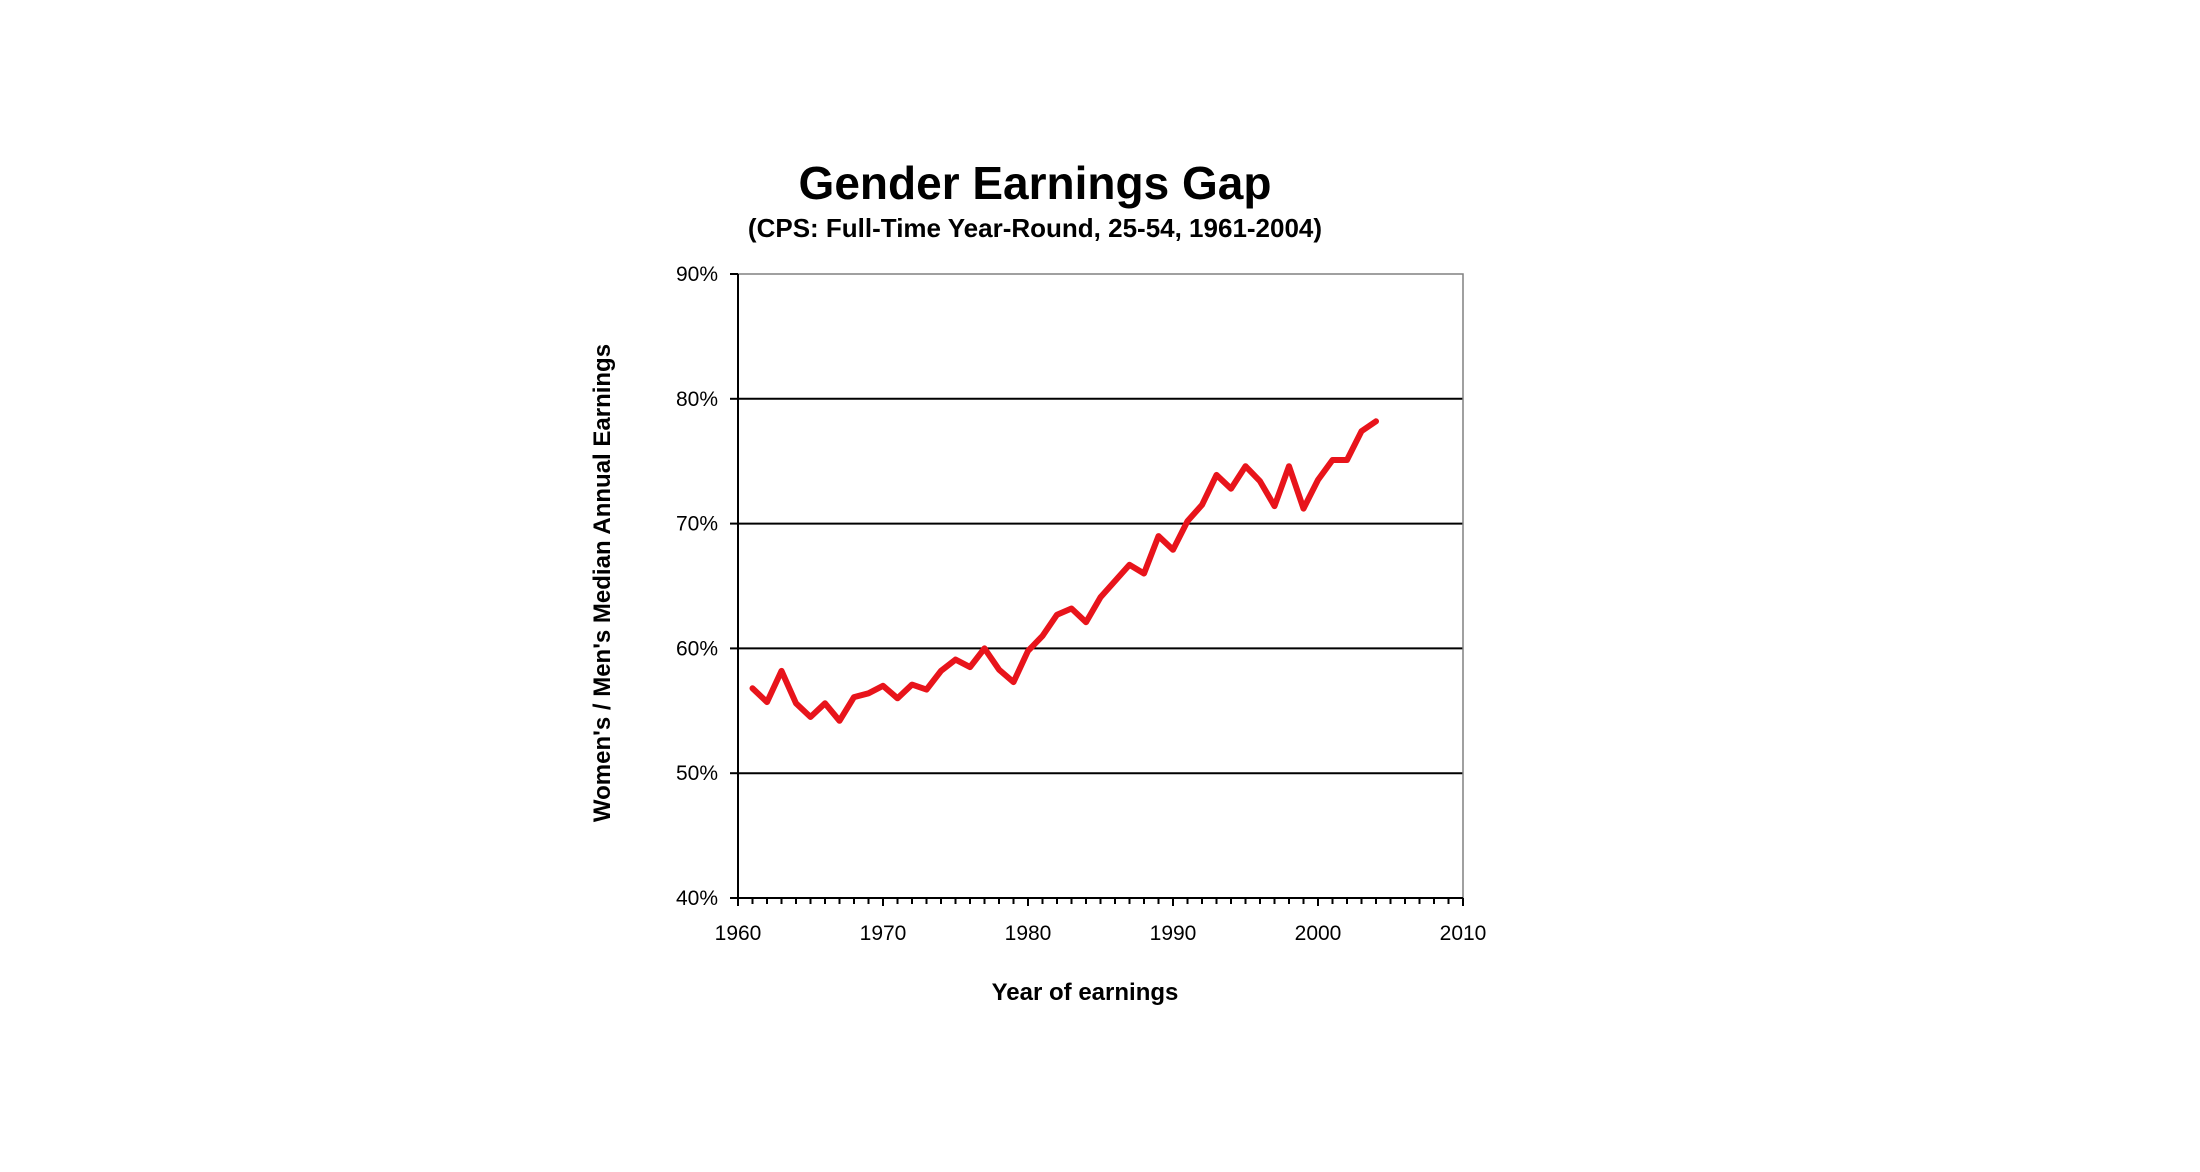  I want to click on series-line, so click(1064, 571).